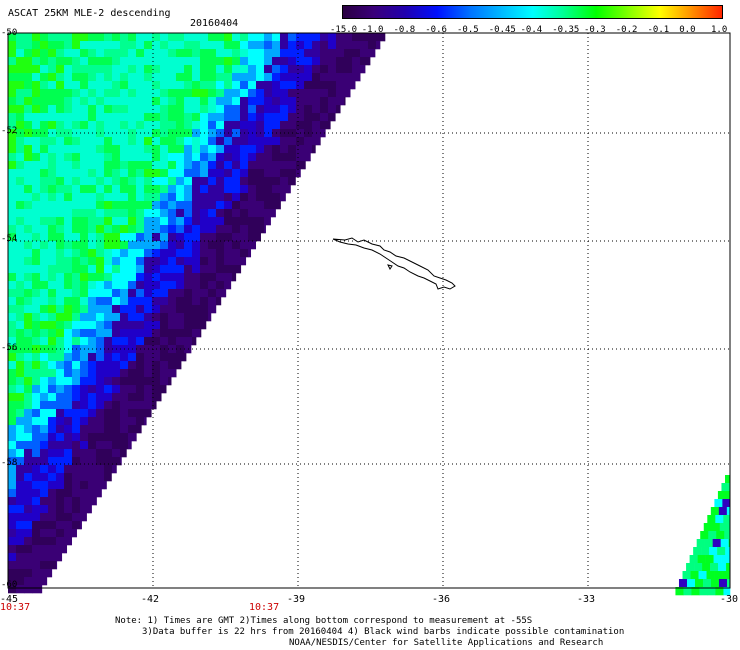 Image resolution: width=740 pixels, height=650 pixels. Describe the element at coordinates (436, 30) in the screenshot. I see `colorbar-tick-label: -0.6` at that location.